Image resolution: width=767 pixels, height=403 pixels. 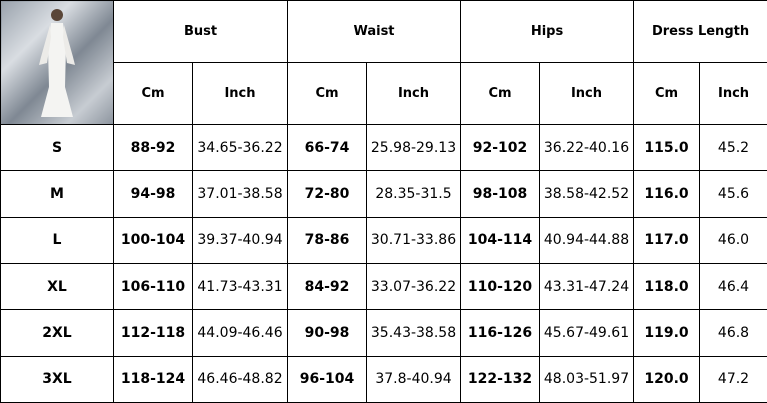 What do you see at coordinates (667, 194) in the screenshot?
I see `cm-value: 116.0` at bounding box center [667, 194].